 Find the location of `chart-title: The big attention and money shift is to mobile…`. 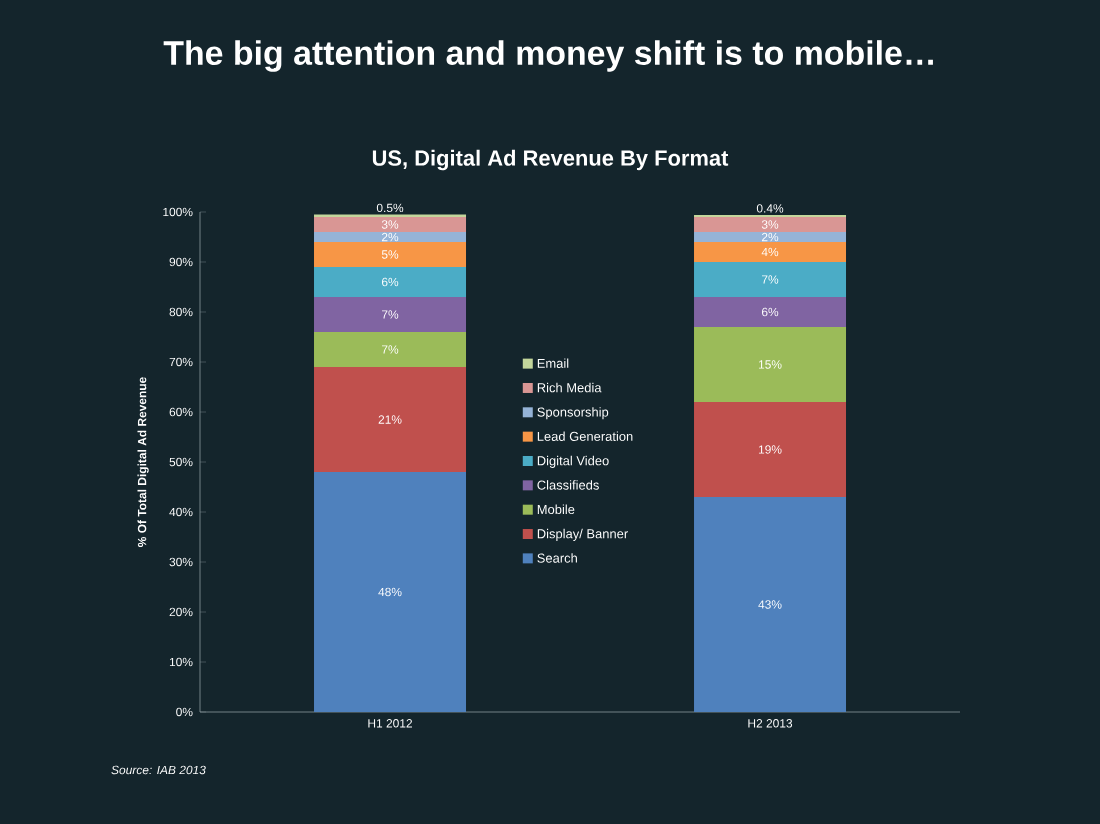

chart-title: The big attention and money shift is to mobile… is located at coordinates (548, 56).